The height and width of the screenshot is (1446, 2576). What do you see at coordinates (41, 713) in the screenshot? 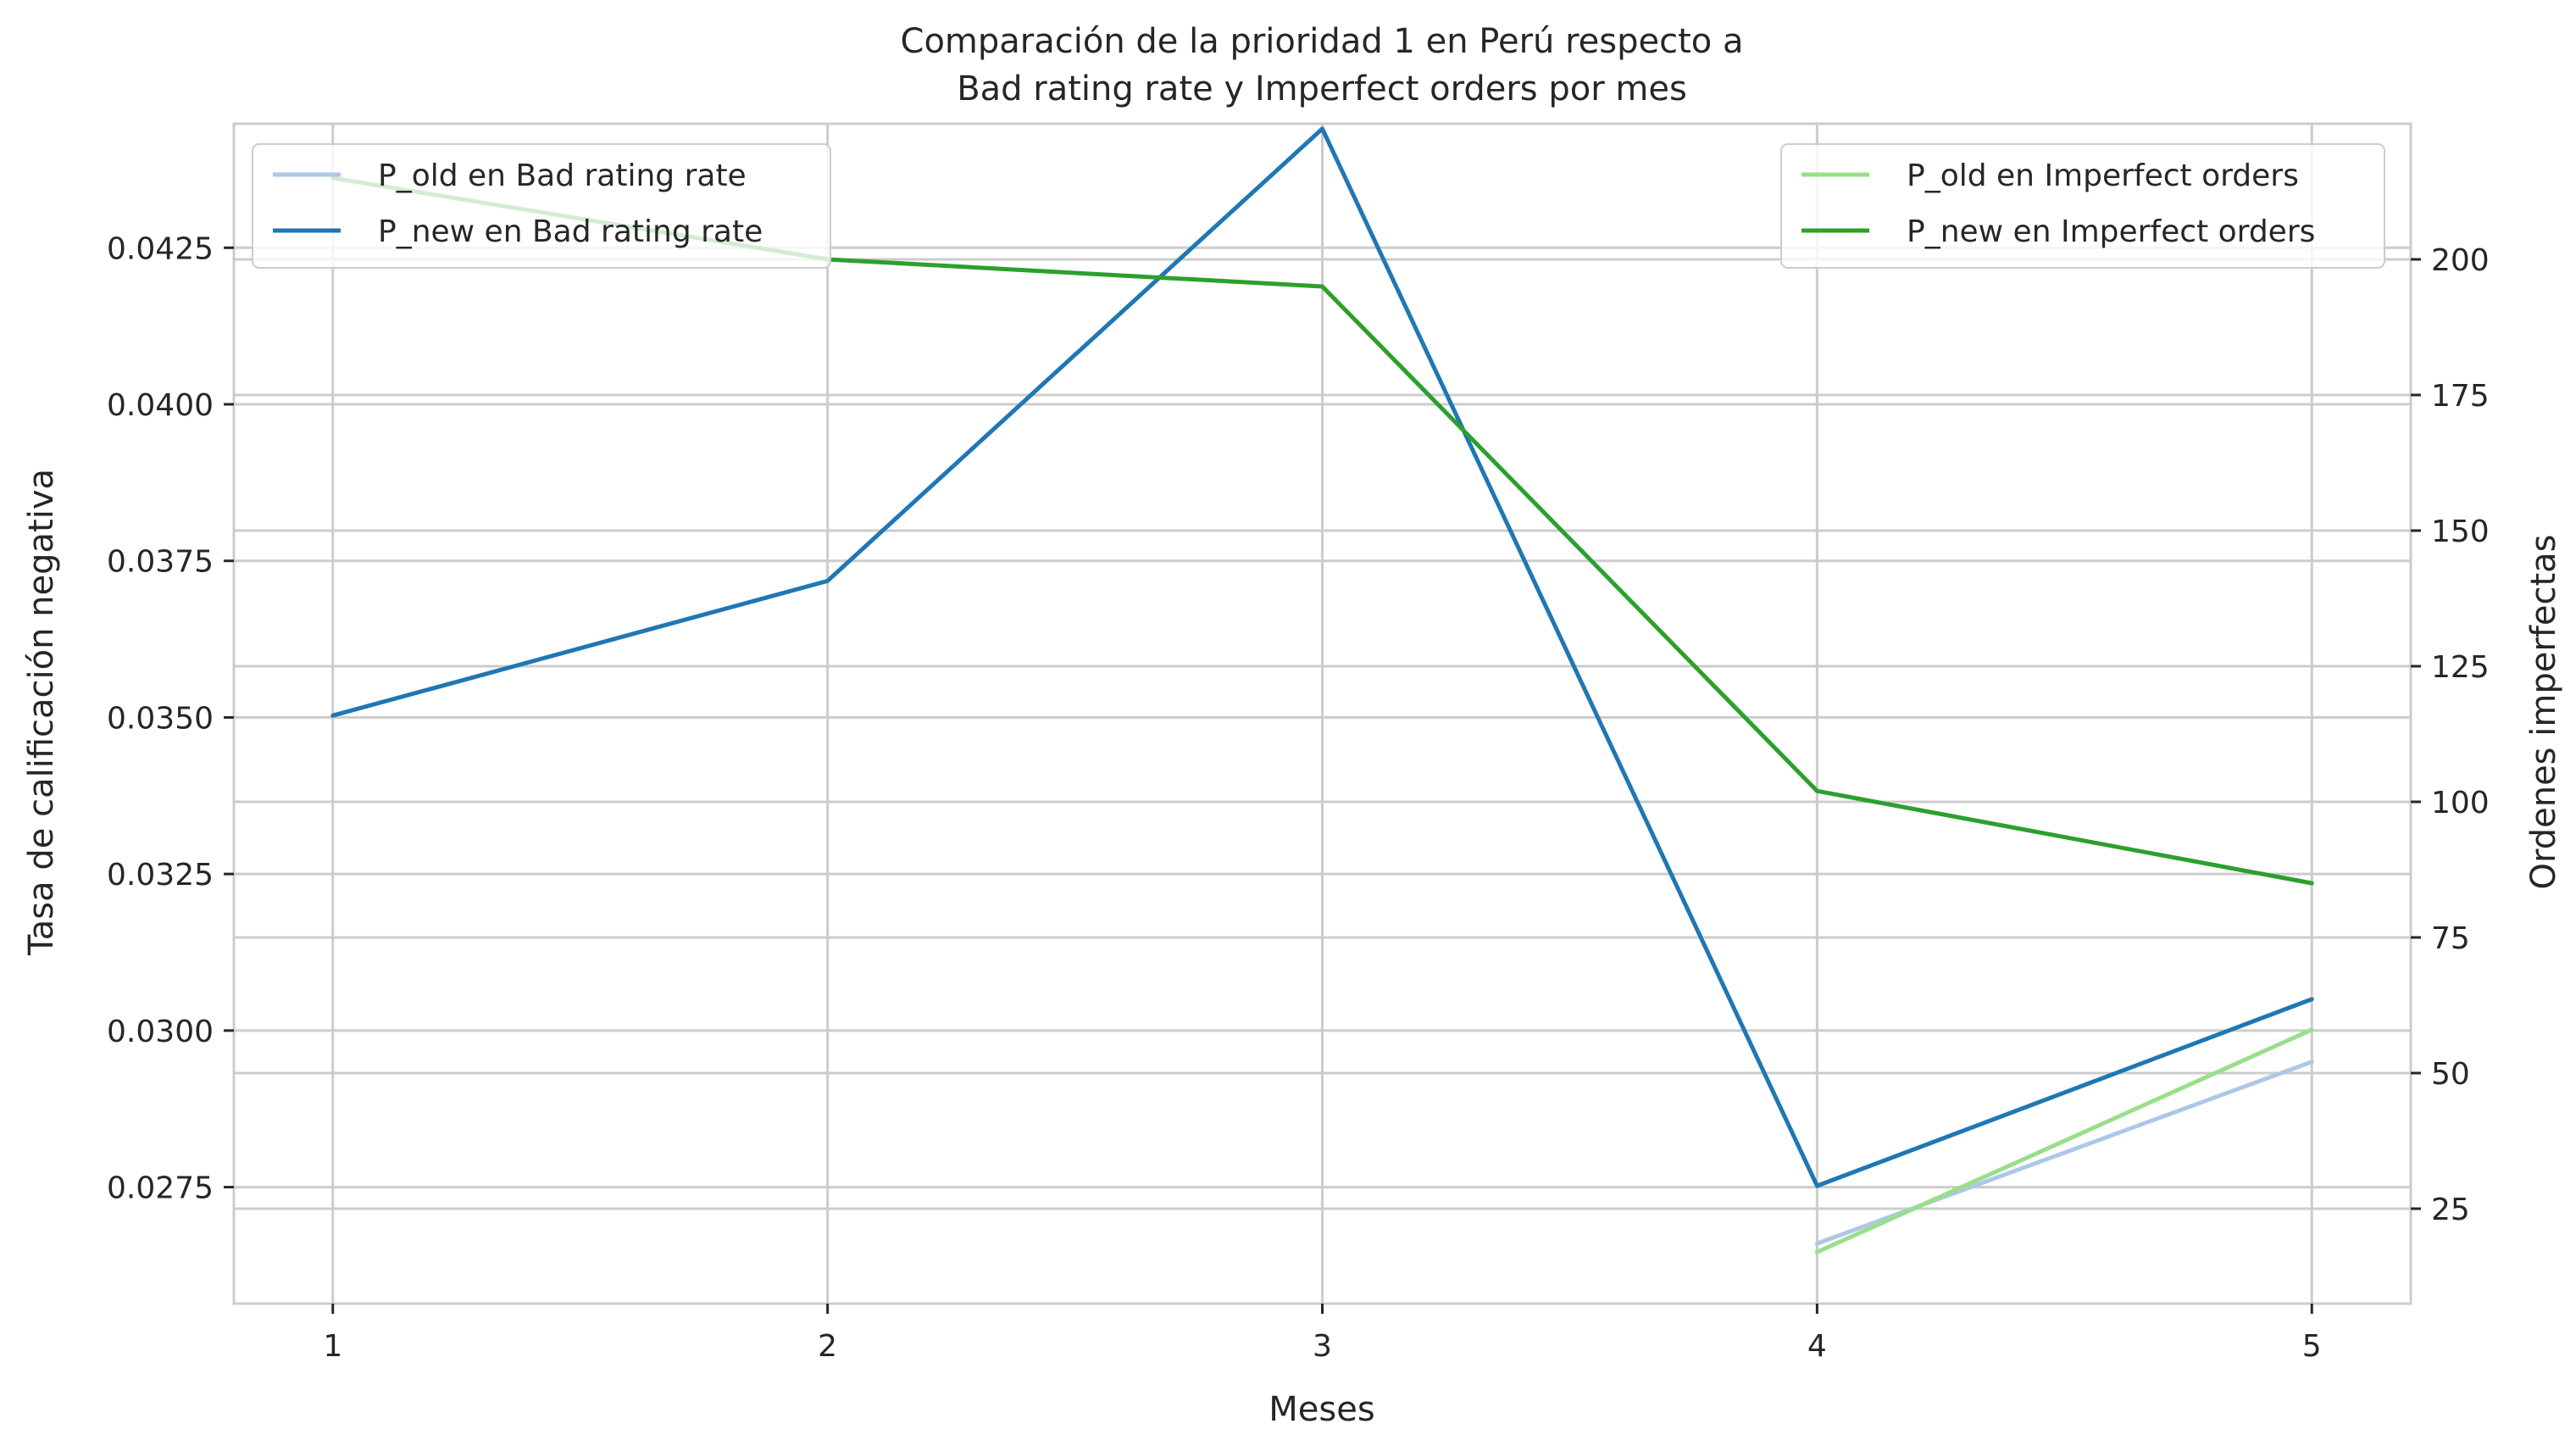
I see `left-y-axis-label: Tasa de calificación negativa` at bounding box center [41, 713].